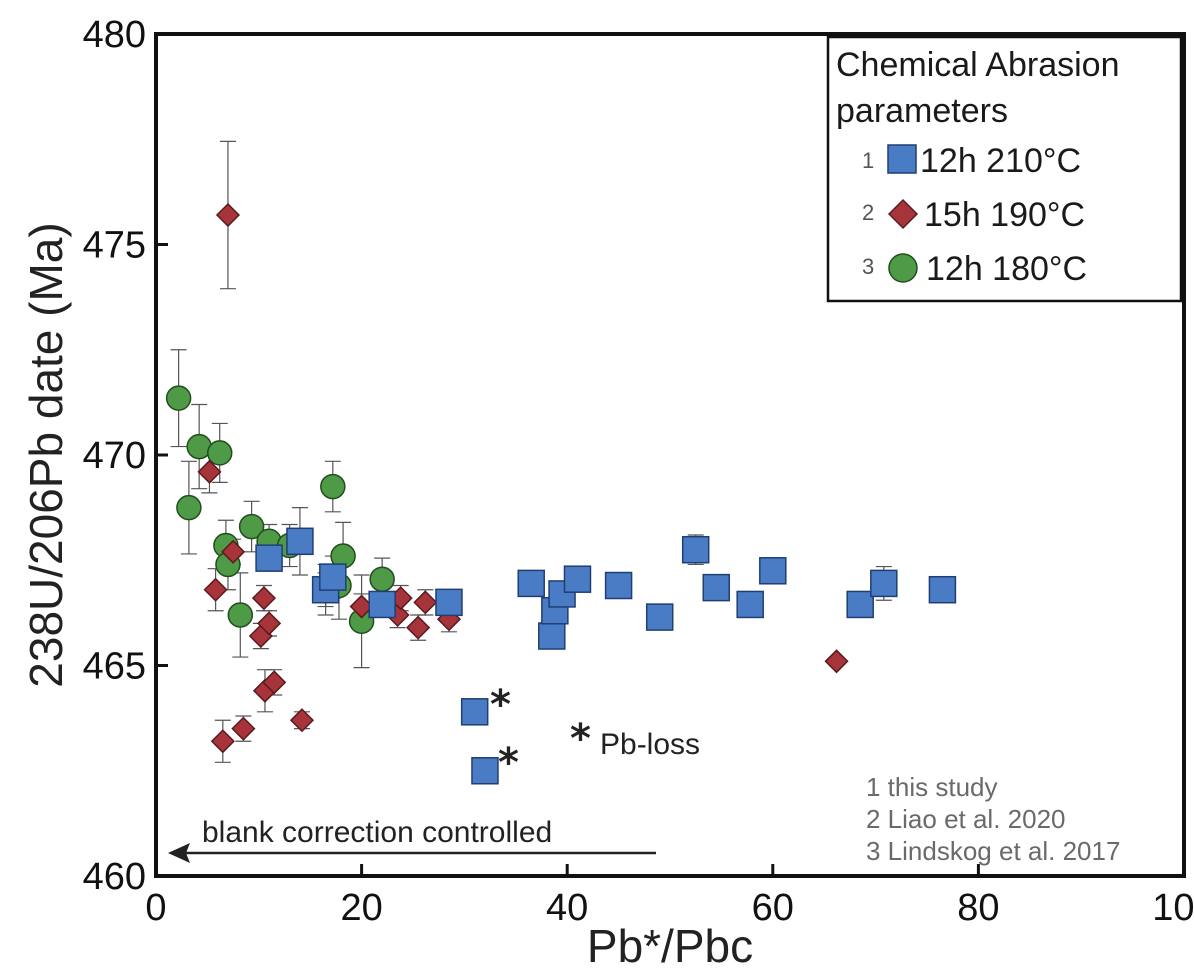 The height and width of the screenshot is (976, 1194). Describe the element at coordinates (1000, 161) in the screenshot. I see `legend-label-1: 12h 210°C` at that location.